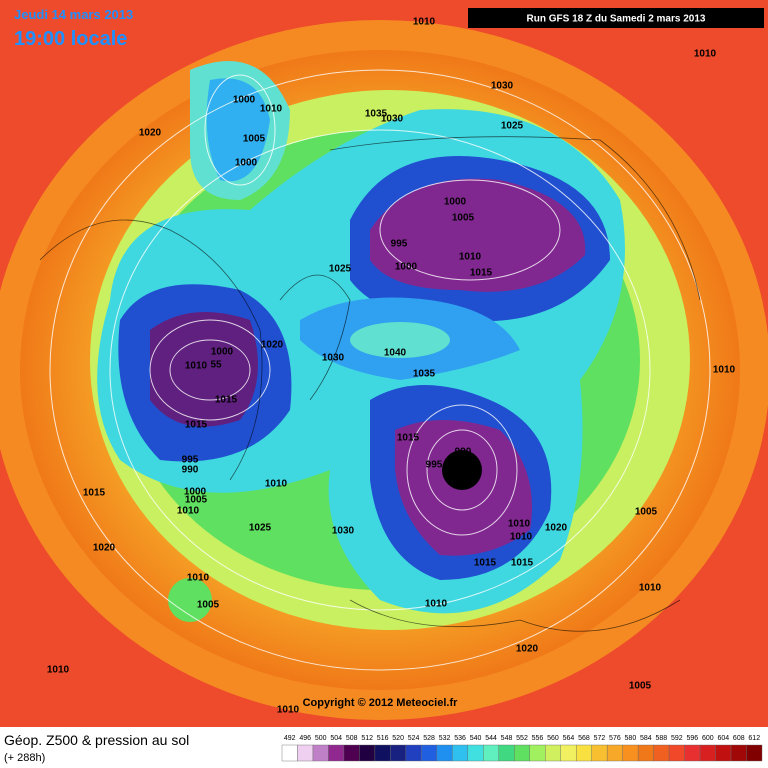 The height and width of the screenshot is (768, 768). Describe the element at coordinates (600, 738) in the screenshot. I see `legend-label: 572` at that location.